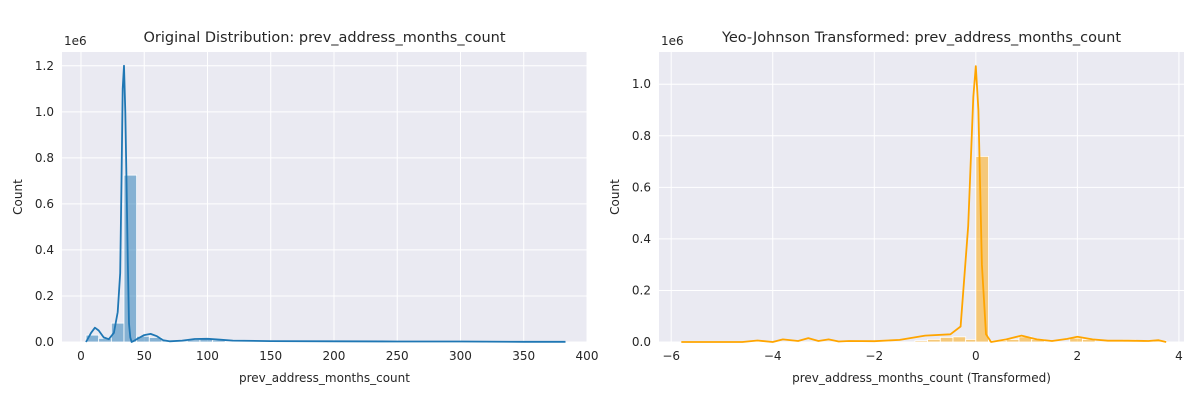 The image size is (1200, 400). What do you see at coordinates (270, 356) in the screenshot?
I see `x-tick-label: 150` at bounding box center [270, 356].